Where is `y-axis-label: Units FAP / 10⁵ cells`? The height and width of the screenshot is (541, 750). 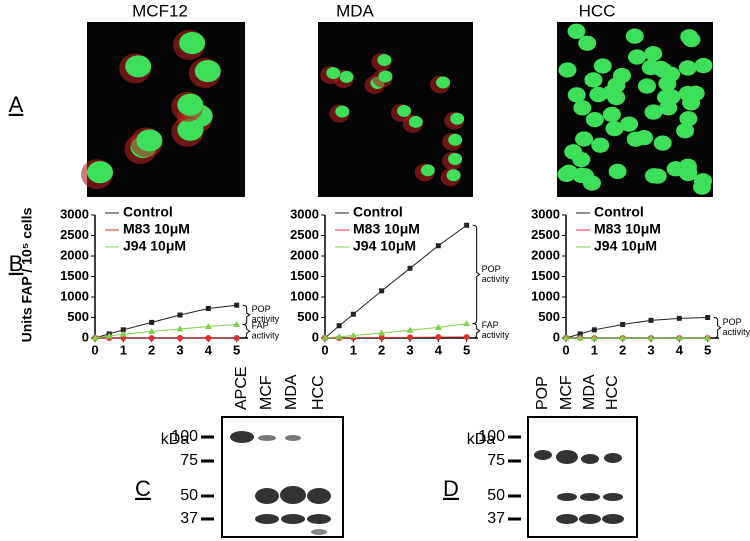
y-axis-label: Units FAP / 10⁵ cells is located at coordinates (27, 274).